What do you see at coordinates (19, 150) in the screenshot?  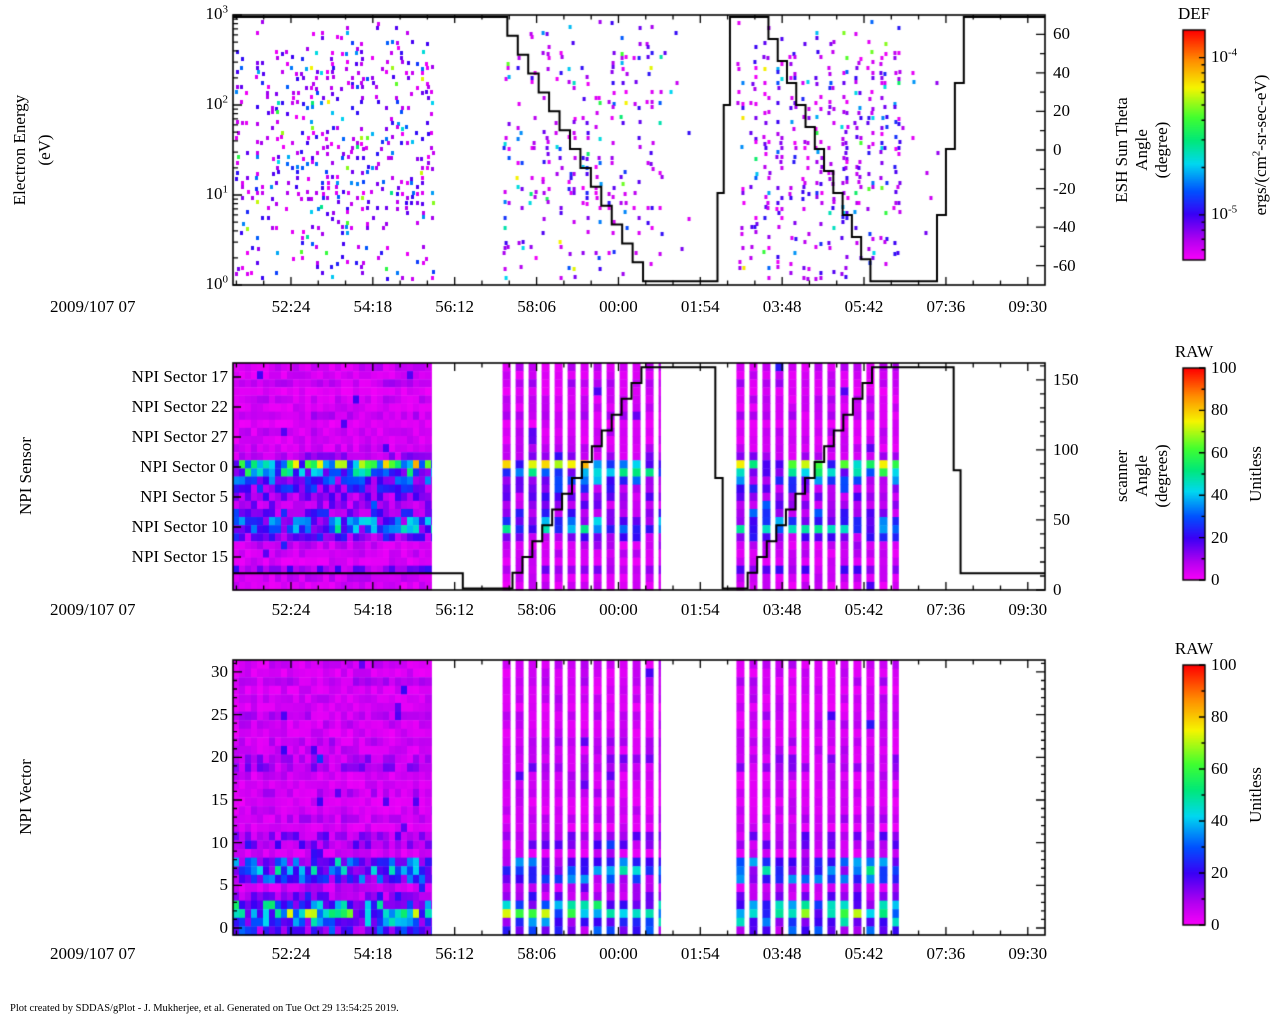 I see `p1-axis-title-electron-energy: Electron Energy` at bounding box center [19, 150].